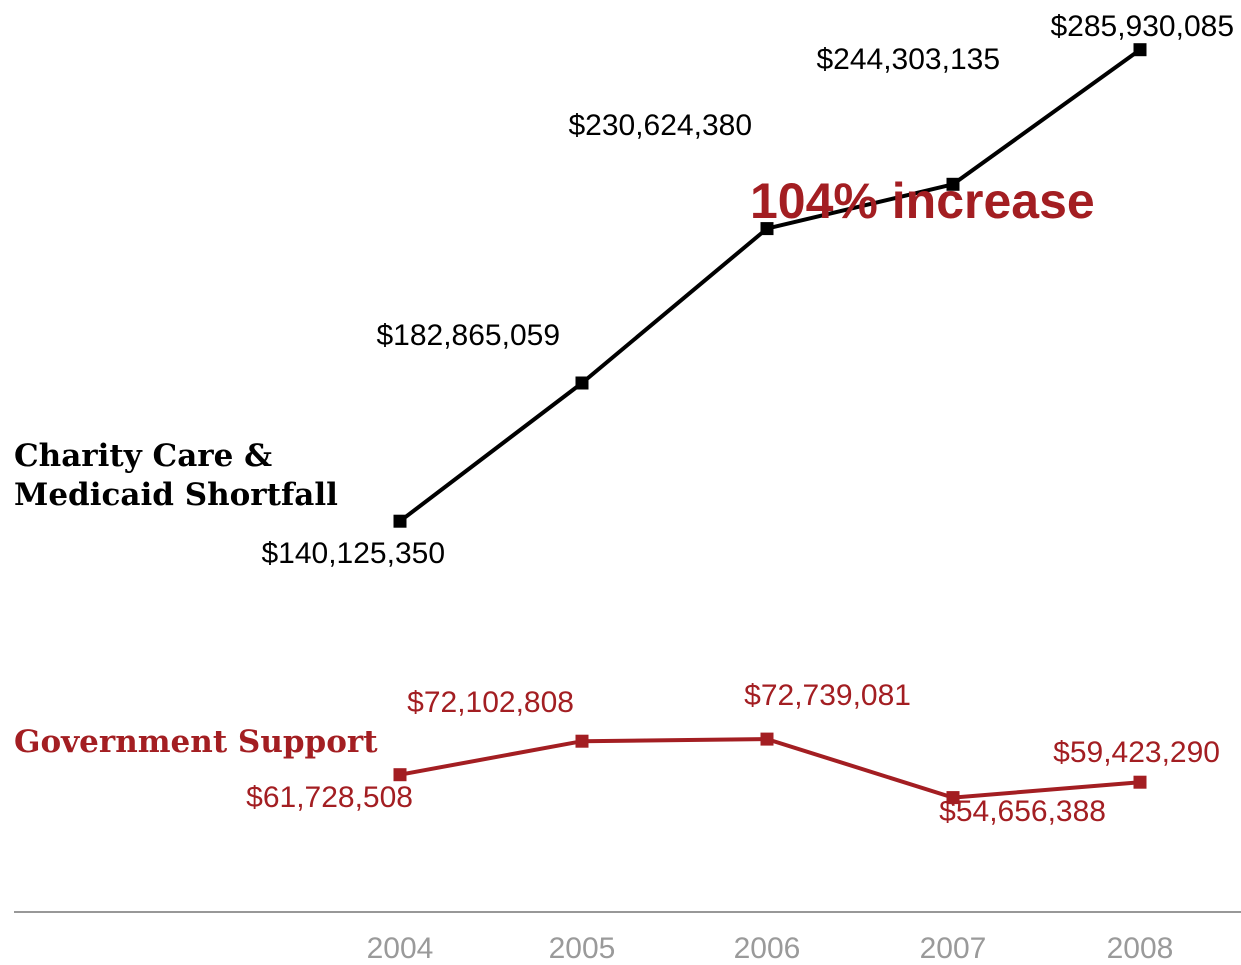  What do you see at coordinates (490, 702) in the screenshot?
I see `data-label-2005: $72,102,808` at bounding box center [490, 702].